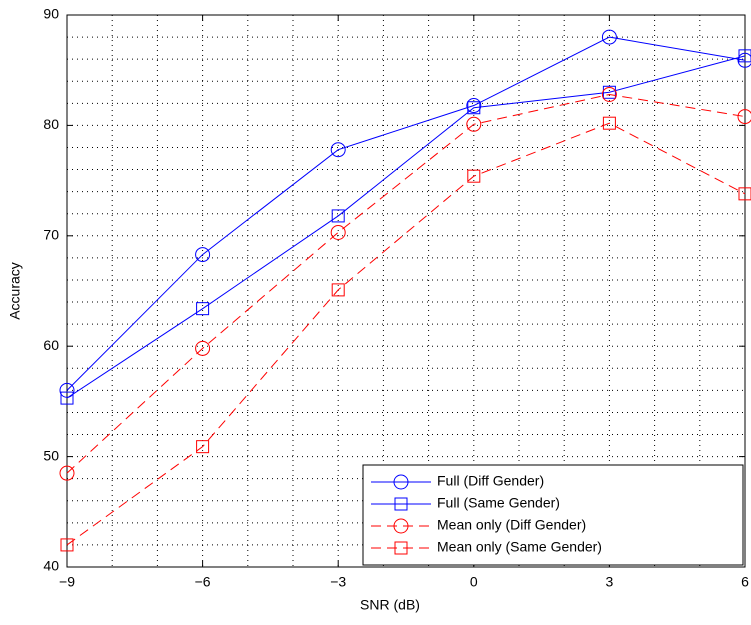  What do you see at coordinates (51, 566) in the screenshot?
I see `y-tick-label: 40` at bounding box center [51, 566].